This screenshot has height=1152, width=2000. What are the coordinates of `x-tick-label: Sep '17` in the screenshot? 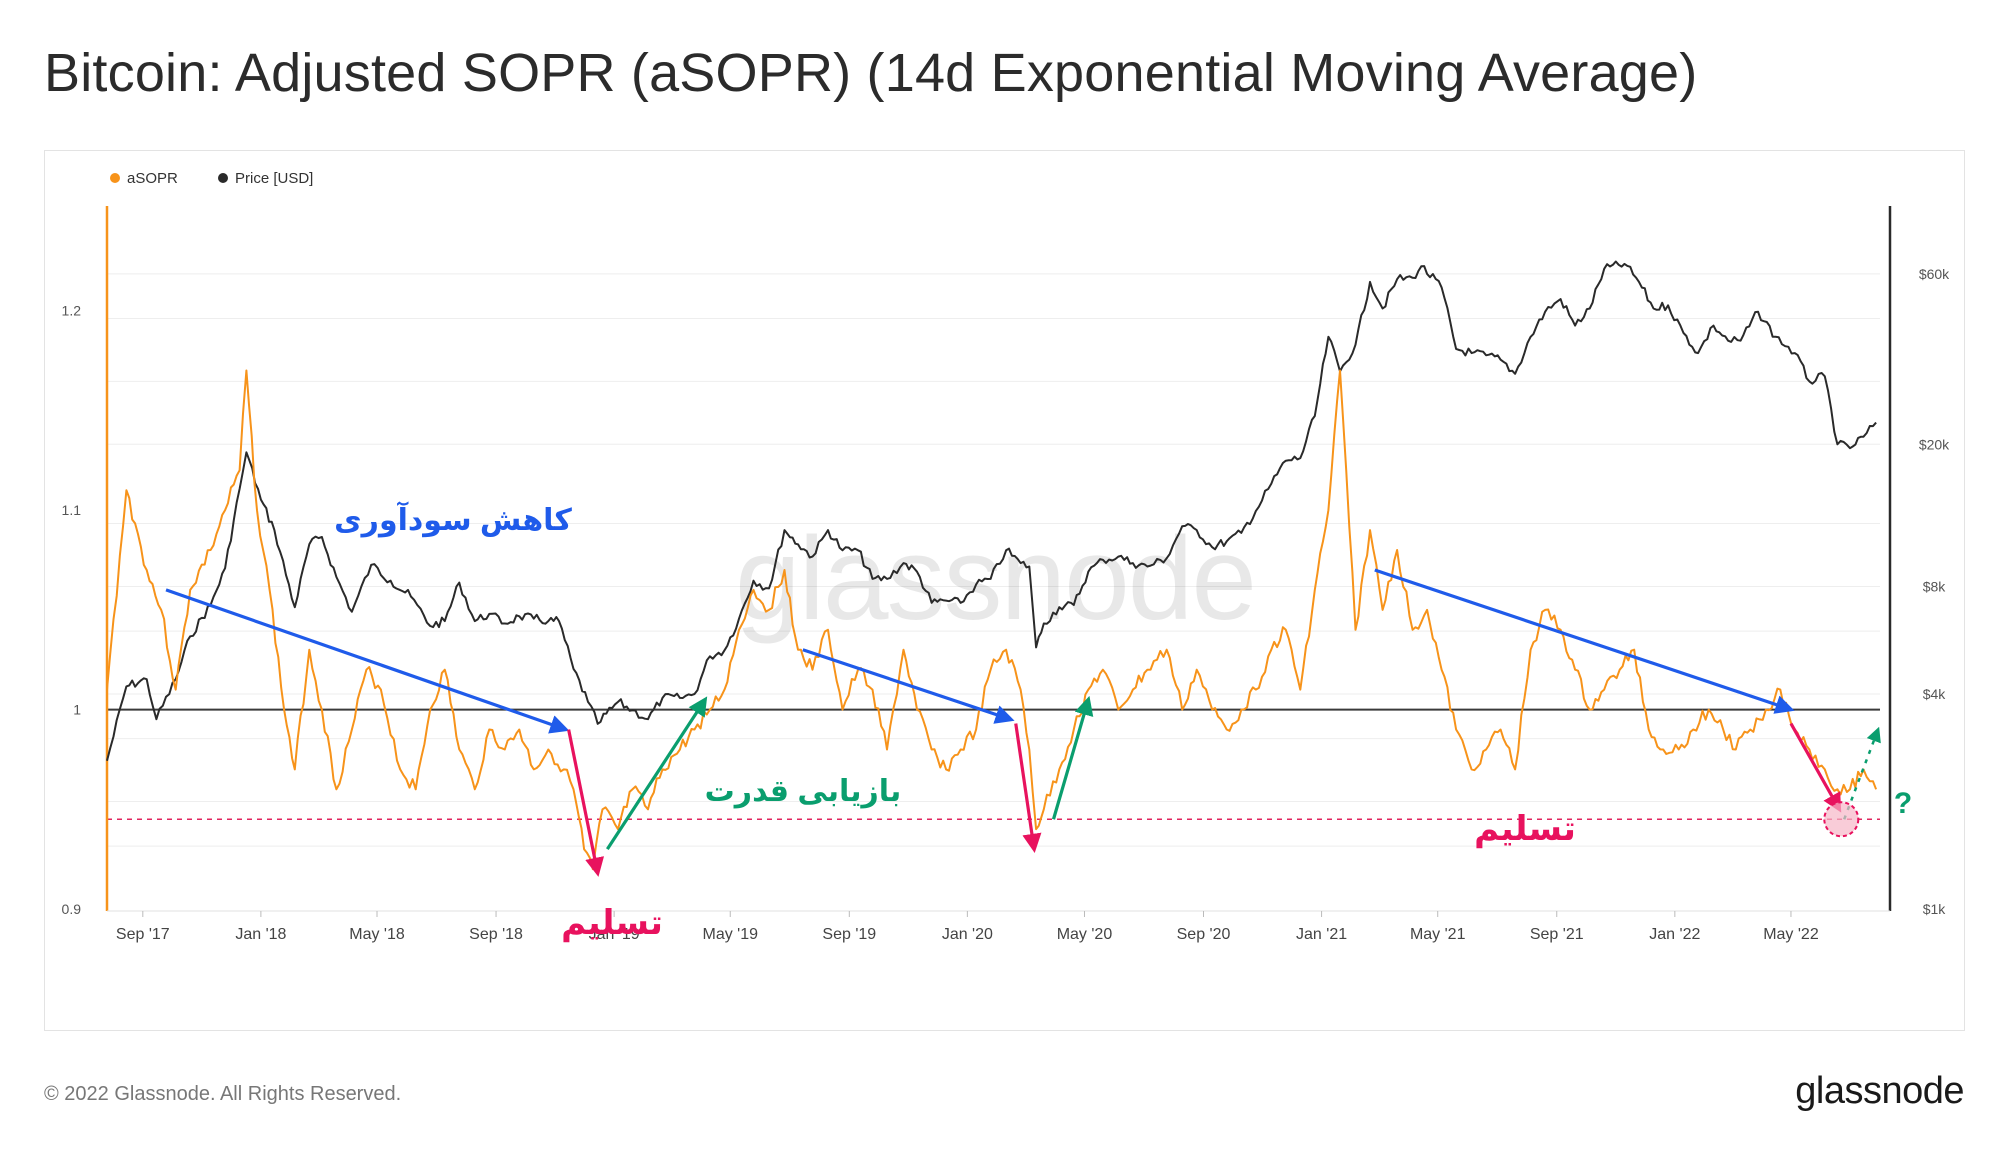 It's located at (143, 934).